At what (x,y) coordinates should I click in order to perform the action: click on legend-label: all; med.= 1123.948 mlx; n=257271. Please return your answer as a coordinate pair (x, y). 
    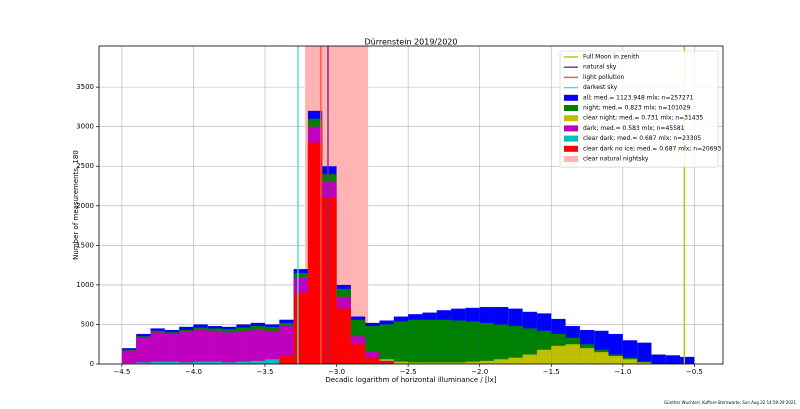
    Looking at the image, I should click on (638, 97).